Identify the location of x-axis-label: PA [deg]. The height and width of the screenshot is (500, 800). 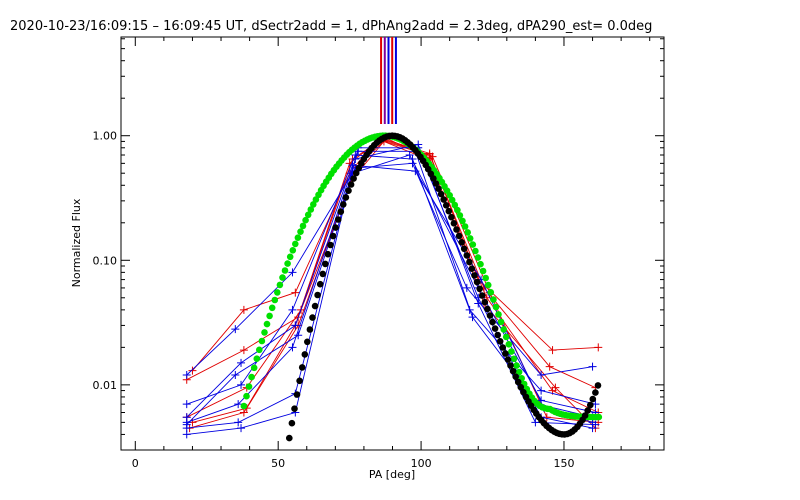
(392, 474).